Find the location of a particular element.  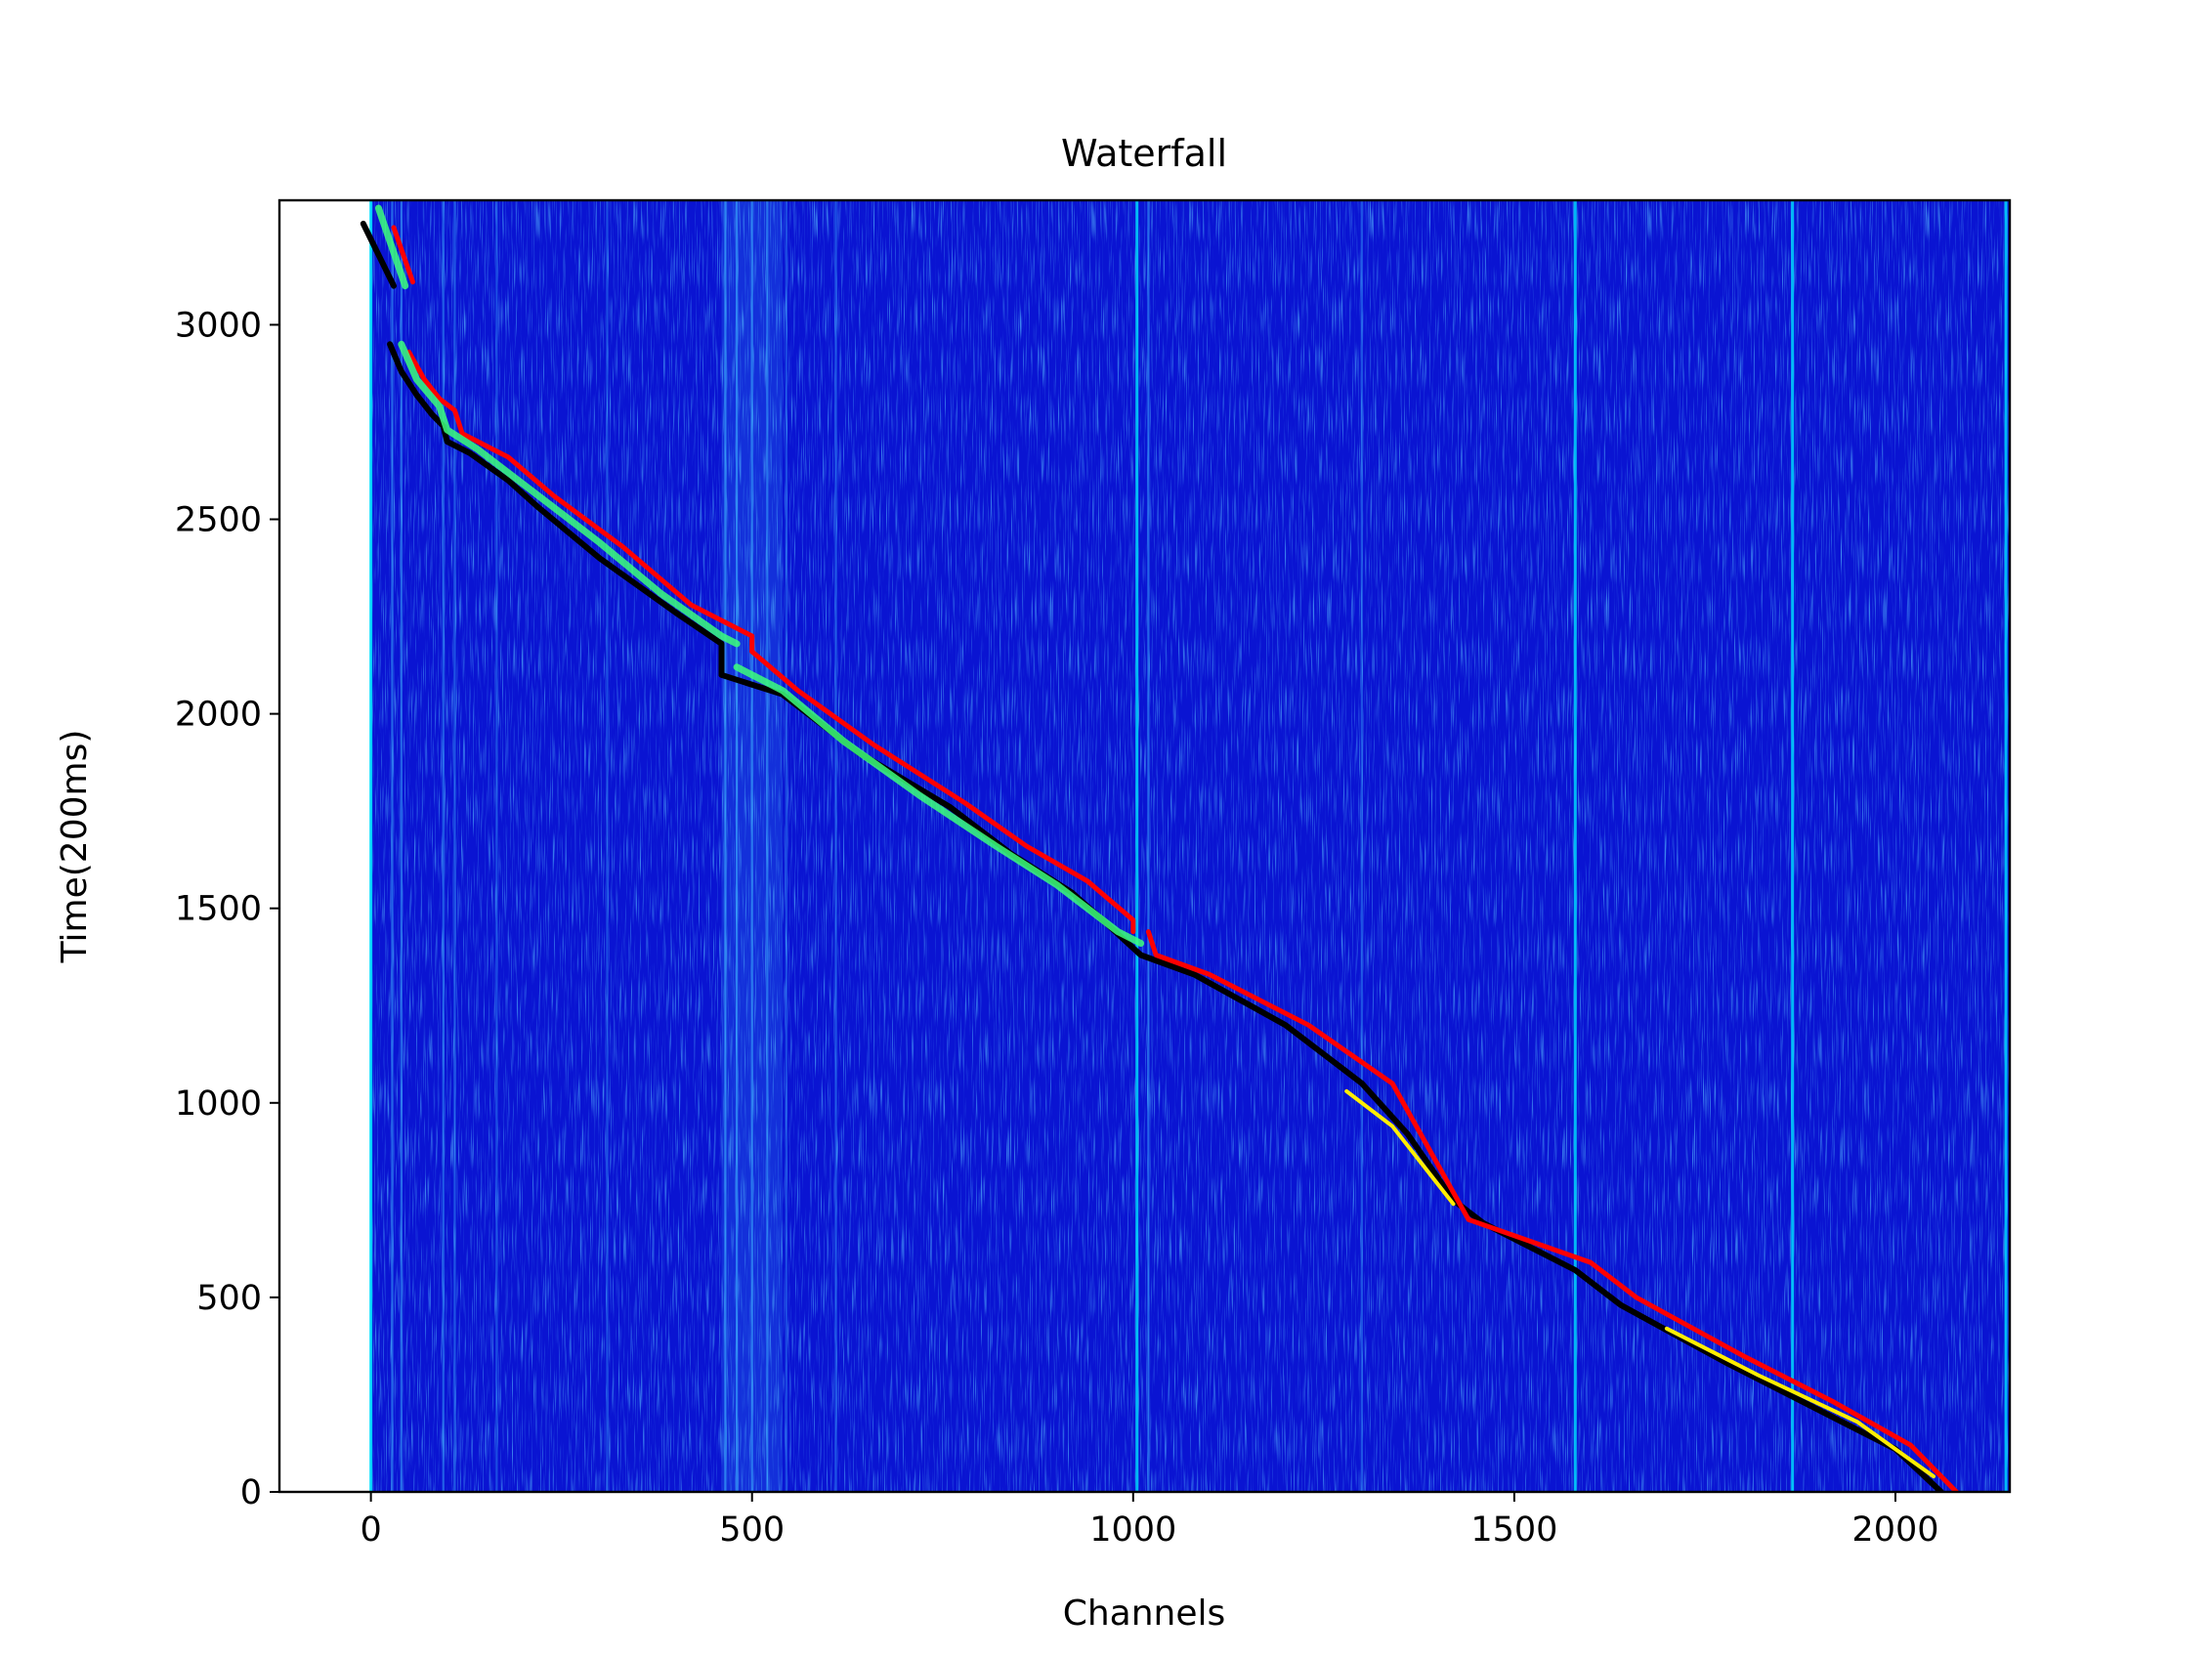

x-axis-ticks: 0 500 1000 1500 2000 is located at coordinates (1150, 1521).